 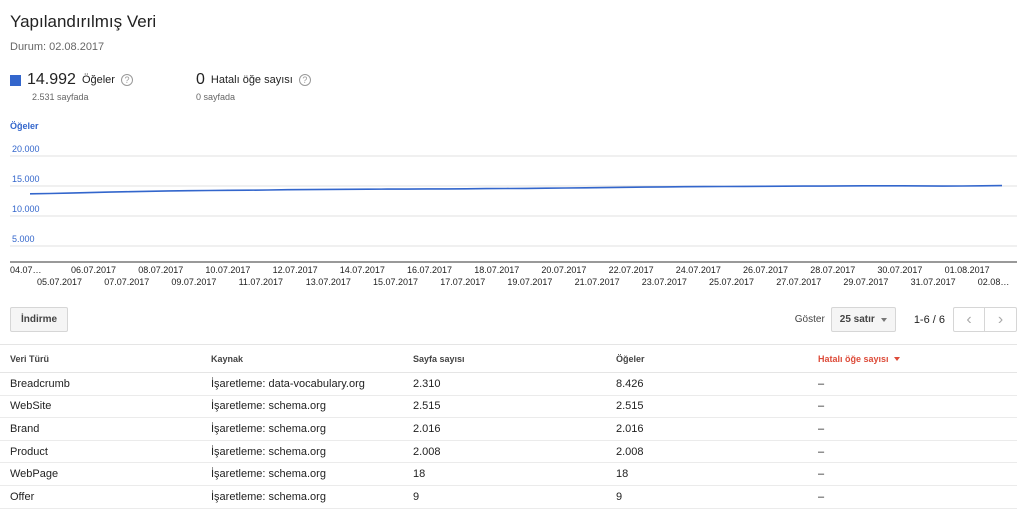 What do you see at coordinates (59, 282) in the screenshot?
I see `x-tick-label: 05.07.2017` at bounding box center [59, 282].